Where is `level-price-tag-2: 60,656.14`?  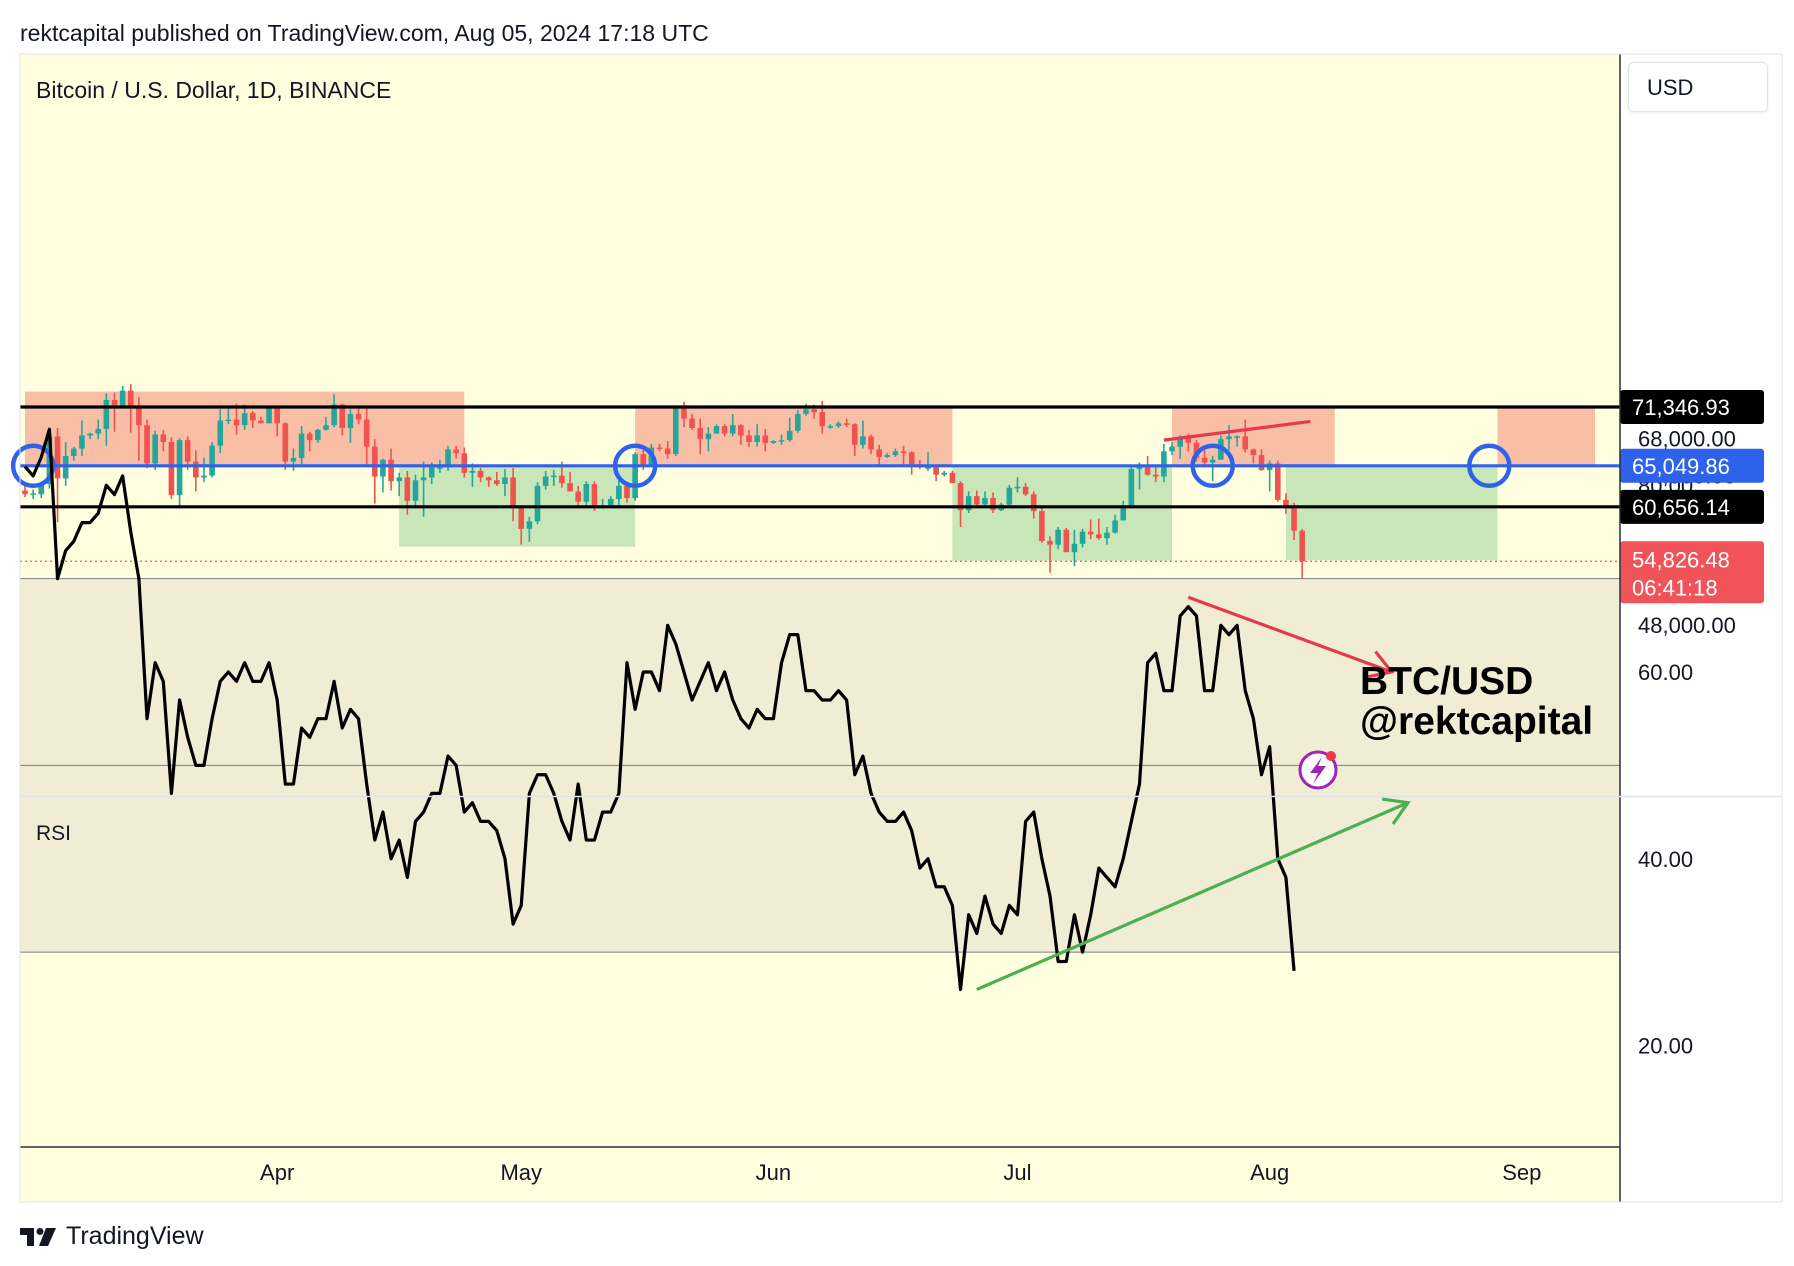
level-price-tag-2: 60,656.14 is located at coordinates (1692, 506).